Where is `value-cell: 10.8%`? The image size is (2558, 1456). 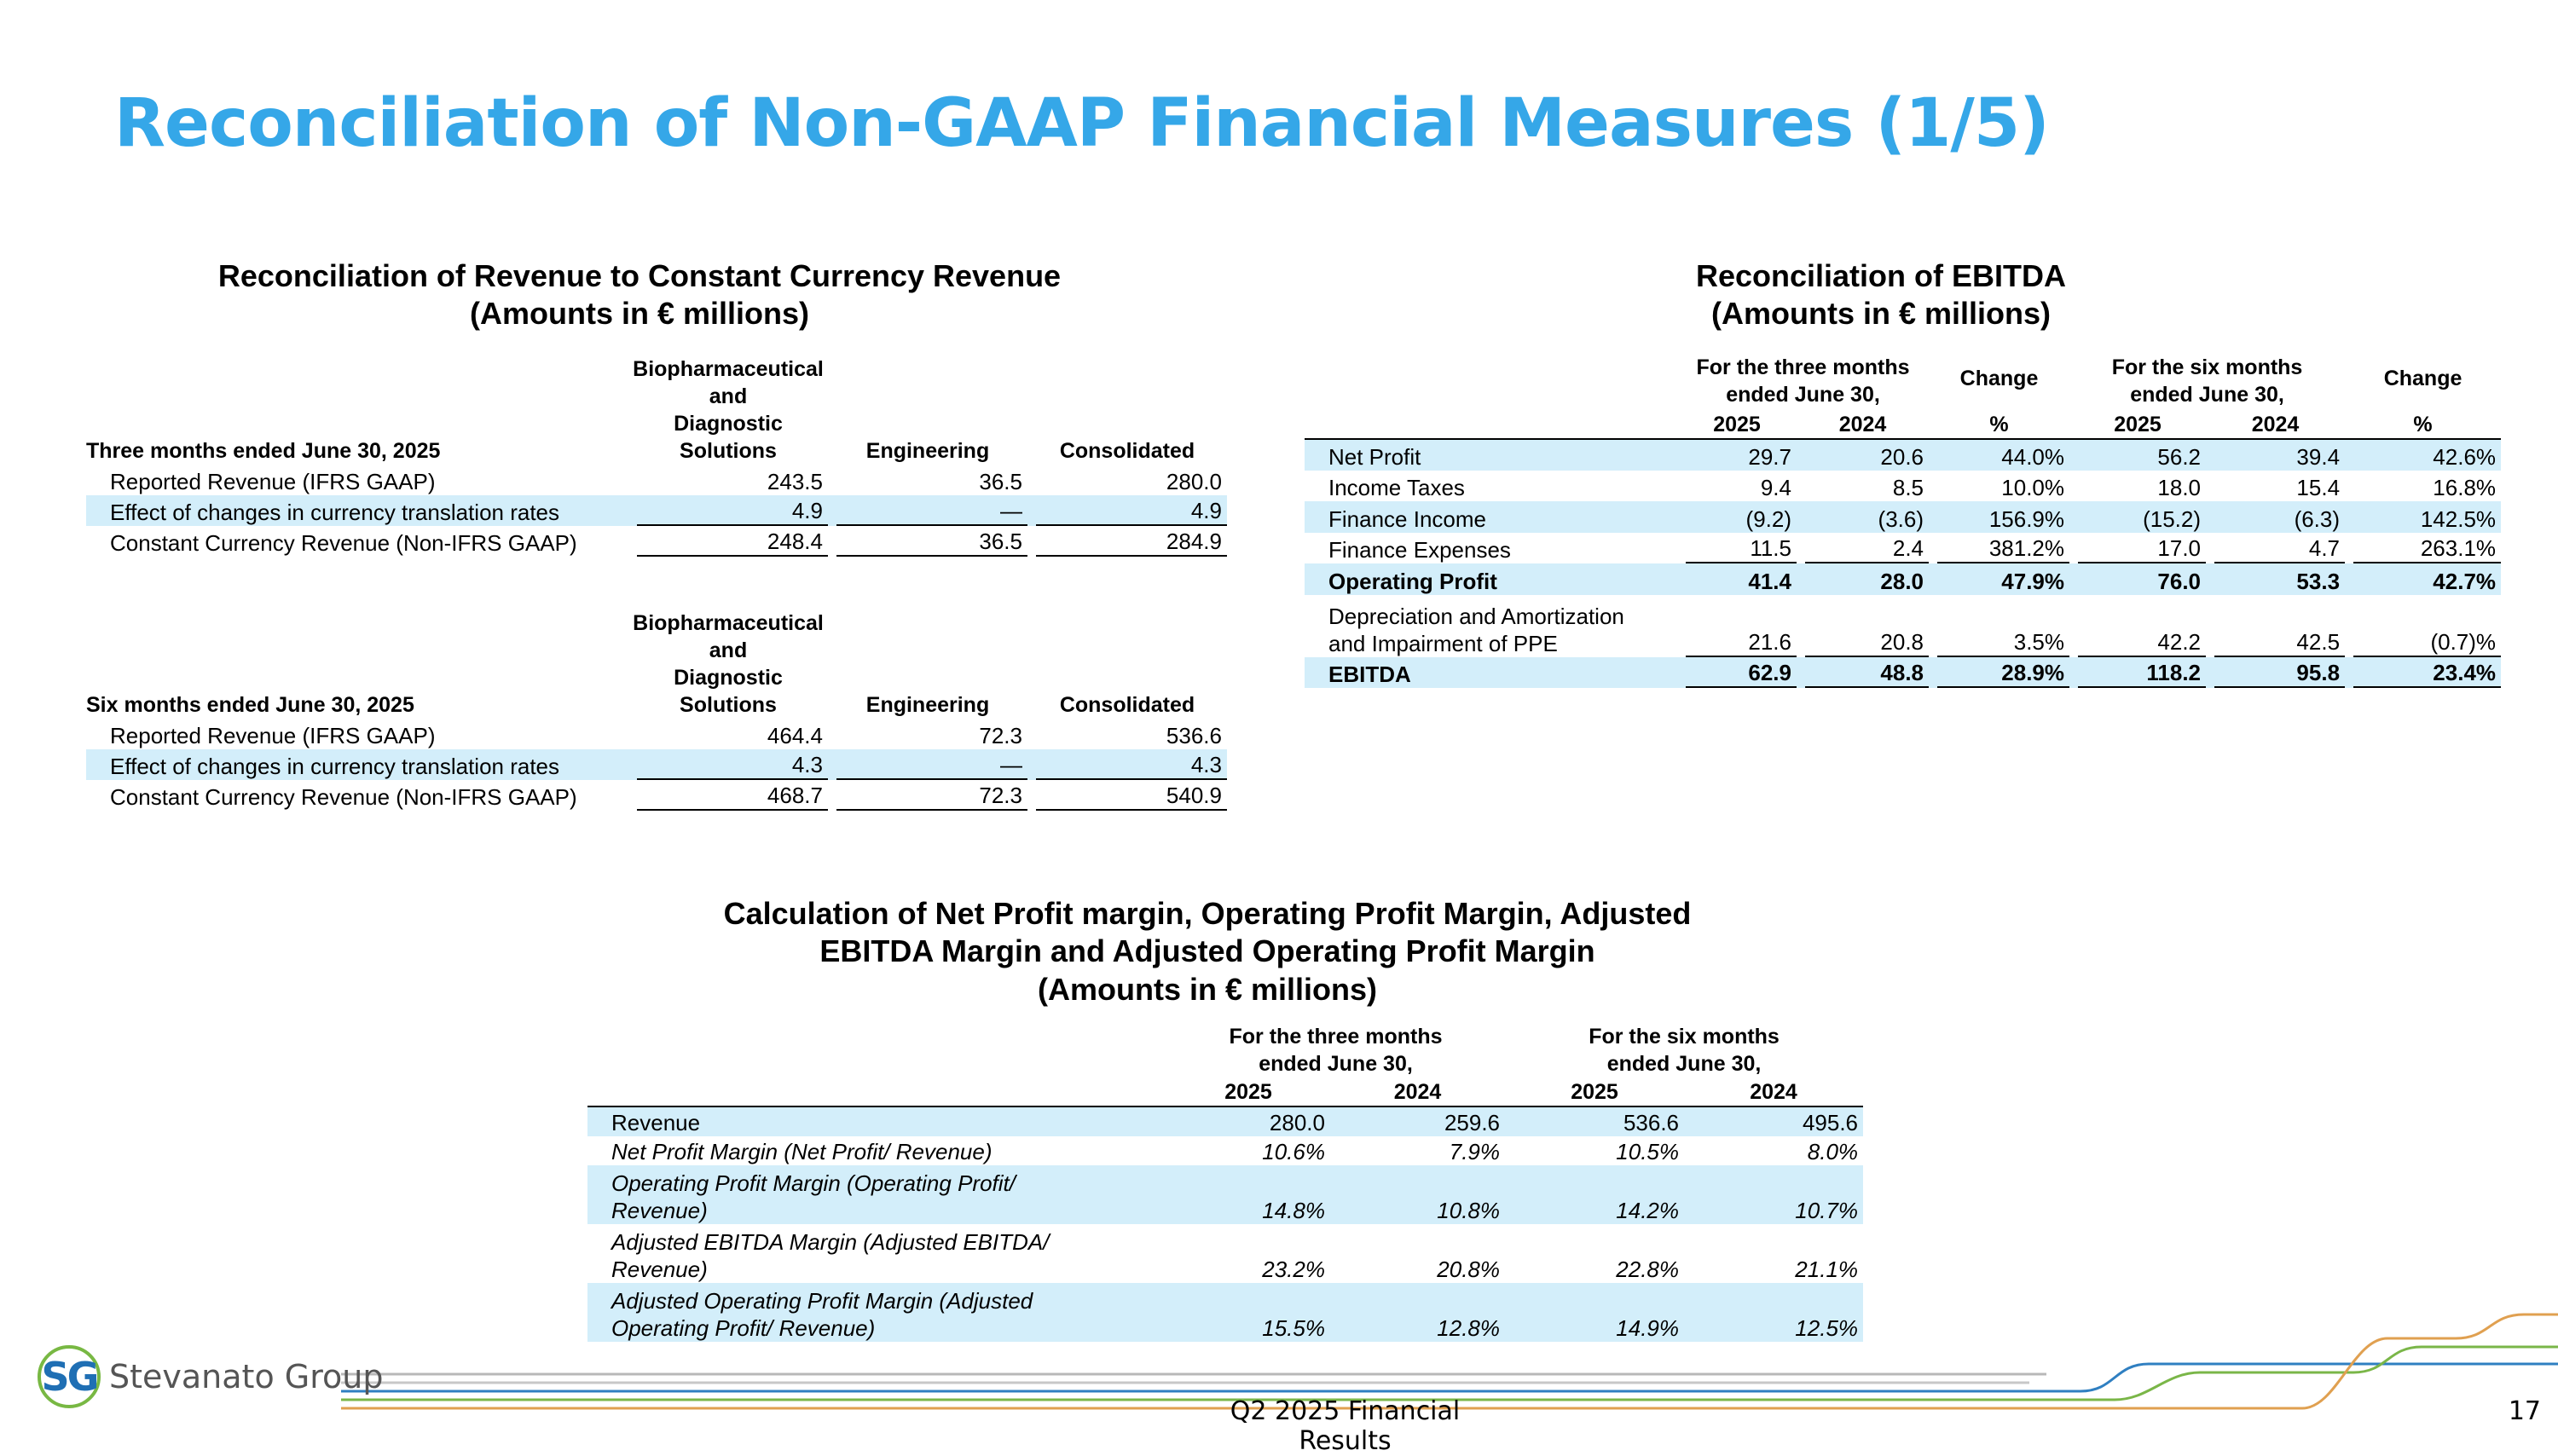
value-cell: 10.8% is located at coordinates (1417, 1194).